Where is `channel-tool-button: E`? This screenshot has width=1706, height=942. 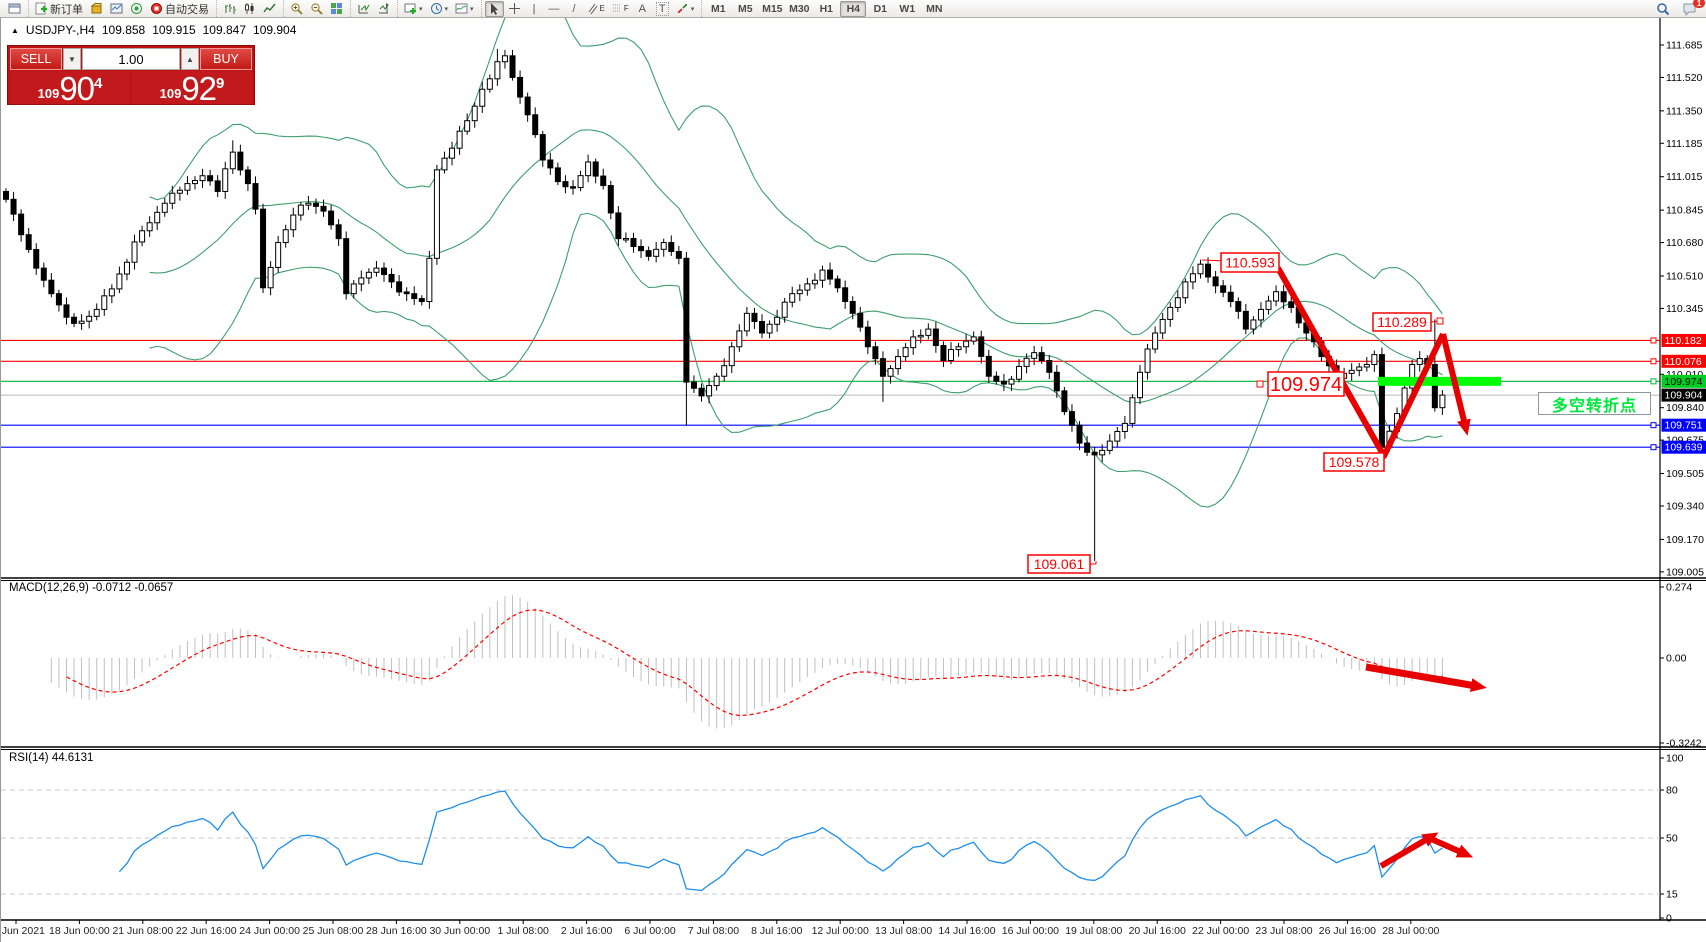
channel-tool-button: E is located at coordinates (596, 9).